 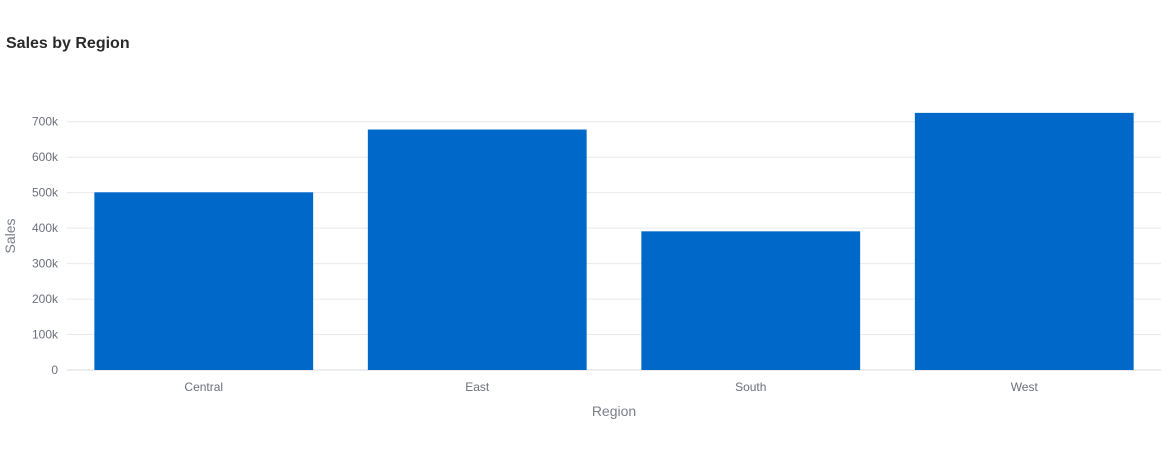 What do you see at coordinates (45, 299) in the screenshot?
I see `y-tick-label: 200k` at bounding box center [45, 299].